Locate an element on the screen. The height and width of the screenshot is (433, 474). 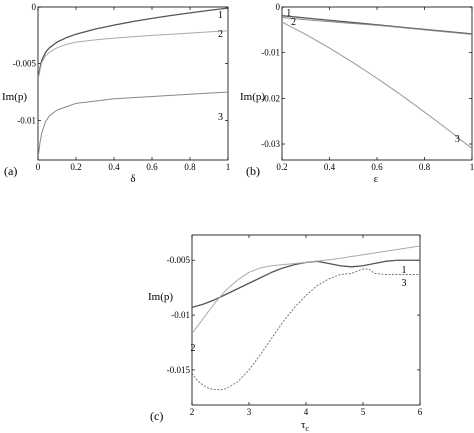
panel-b-series-3-line is located at coordinates (377, 85).